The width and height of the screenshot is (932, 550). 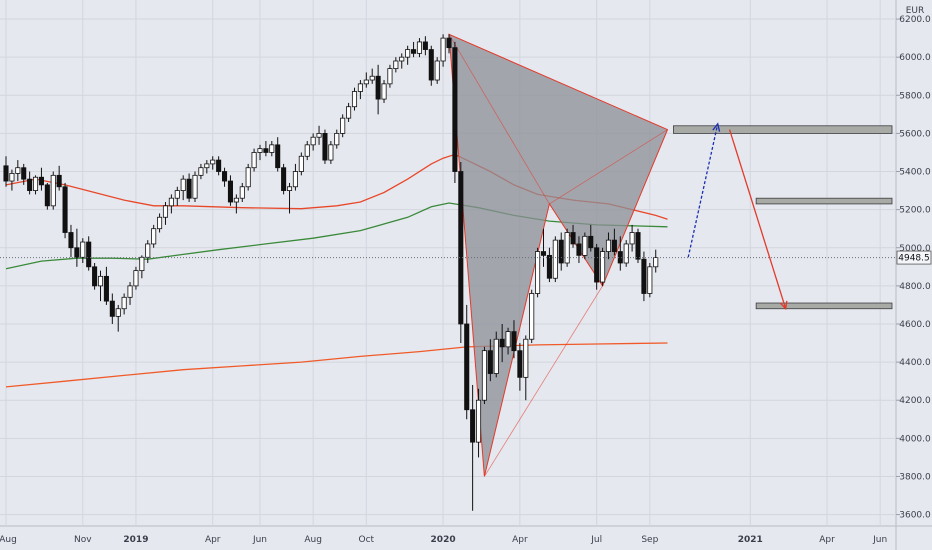 What do you see at coordinates (915, 96) in the screenshot?
I see `price-tick-label: 5800.0` at bounding box center [915, 96].